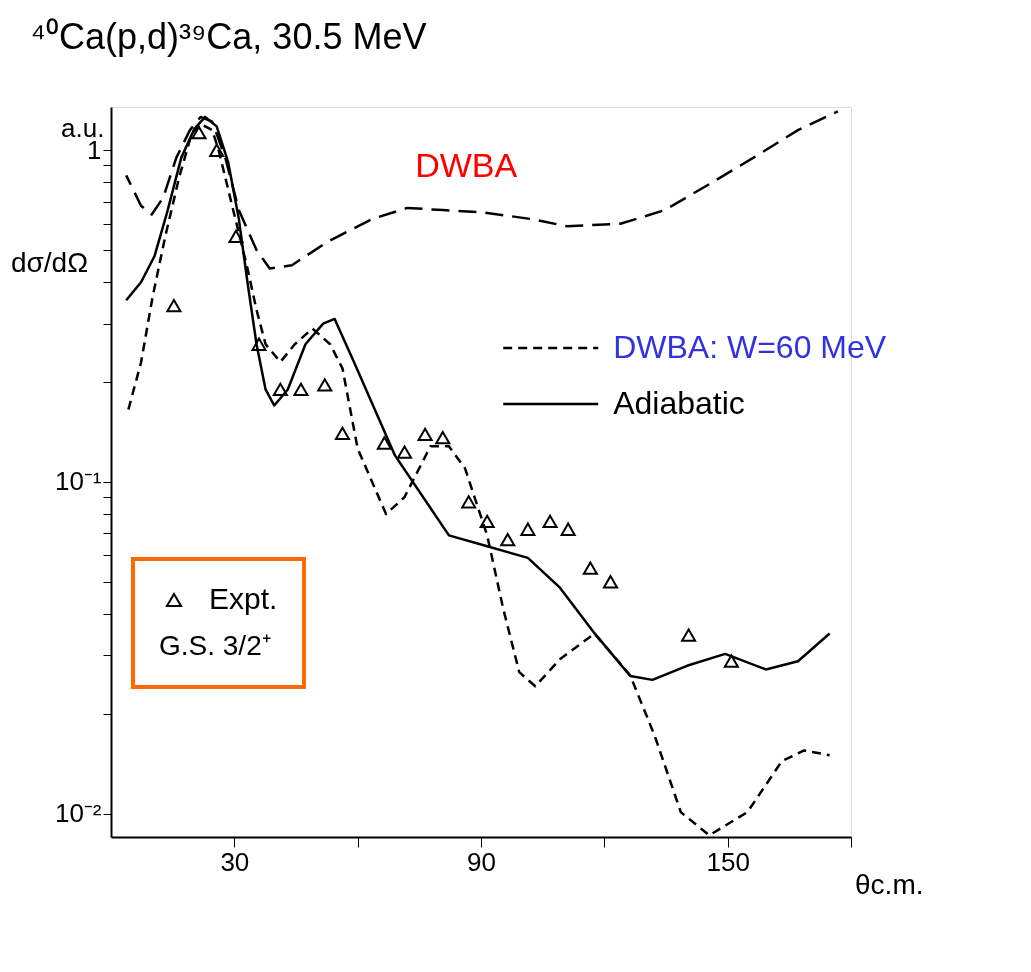 The image size is (1031, 972). I want to click on x-tick-label: 150, so click(728, 861).